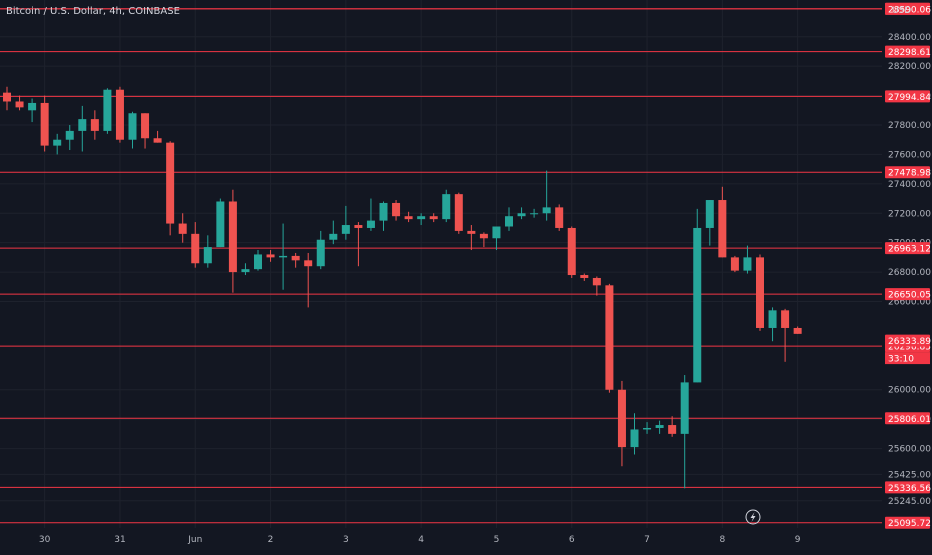 This screenshot has height=555, width=932. I want to click on price-label-text: 27478.98, so click(909, 174).